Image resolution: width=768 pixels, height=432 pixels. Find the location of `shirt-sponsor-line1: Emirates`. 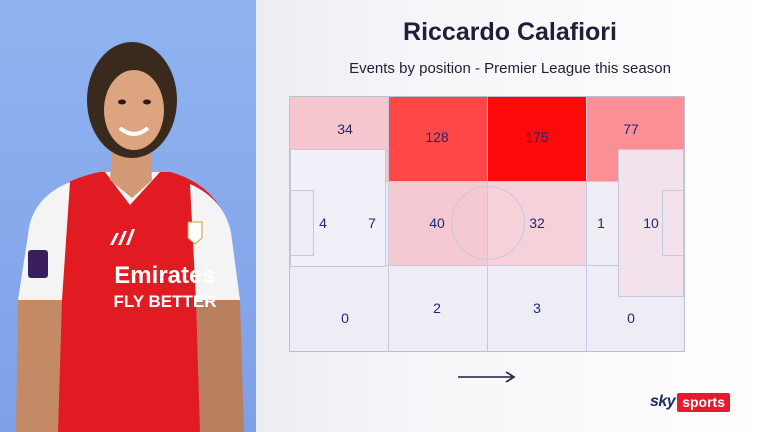

shirt-sponsor-line1: Emirates is located at coordinates (164, 275).